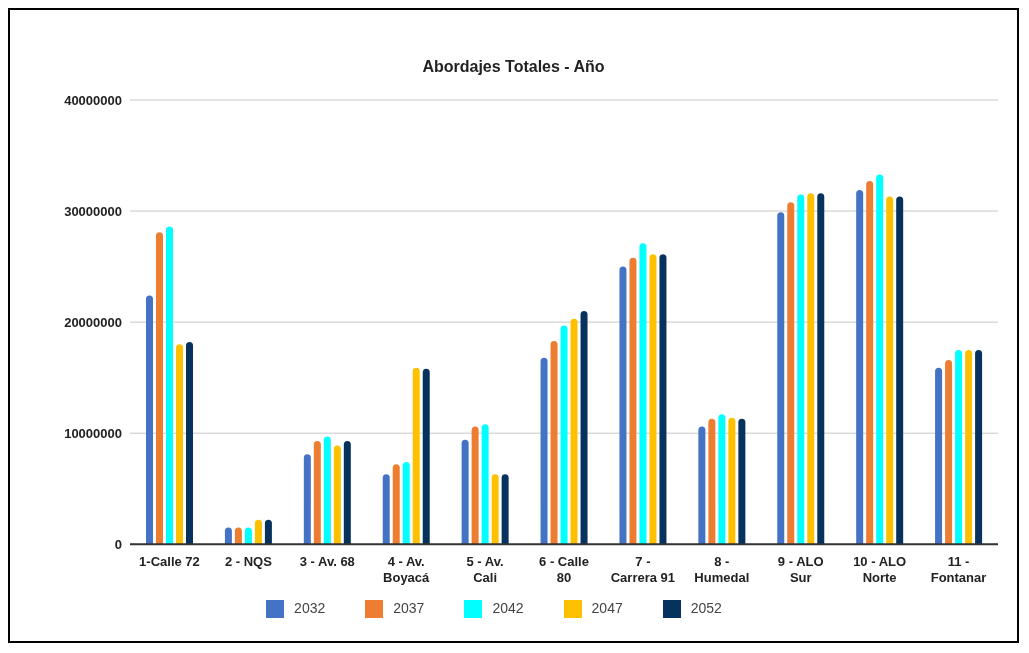  Describe the element at coordinates (169, 562) in the screenshot. I see `x-tick-label: 1-Calle 72` at that location.